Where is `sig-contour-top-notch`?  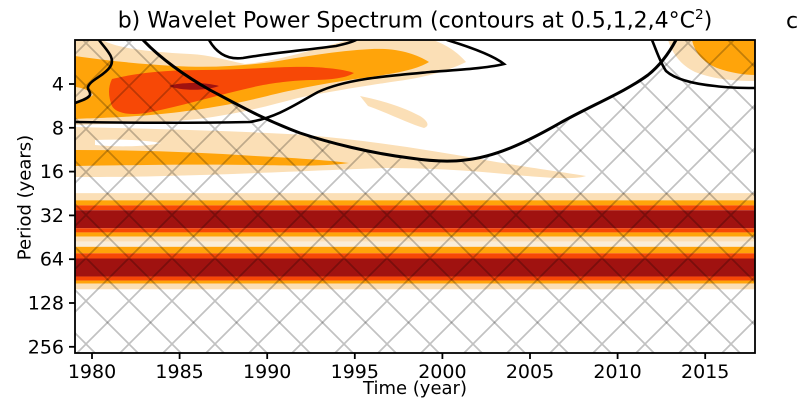 sig-contour-top-notch is located at coordinates (282, 50).